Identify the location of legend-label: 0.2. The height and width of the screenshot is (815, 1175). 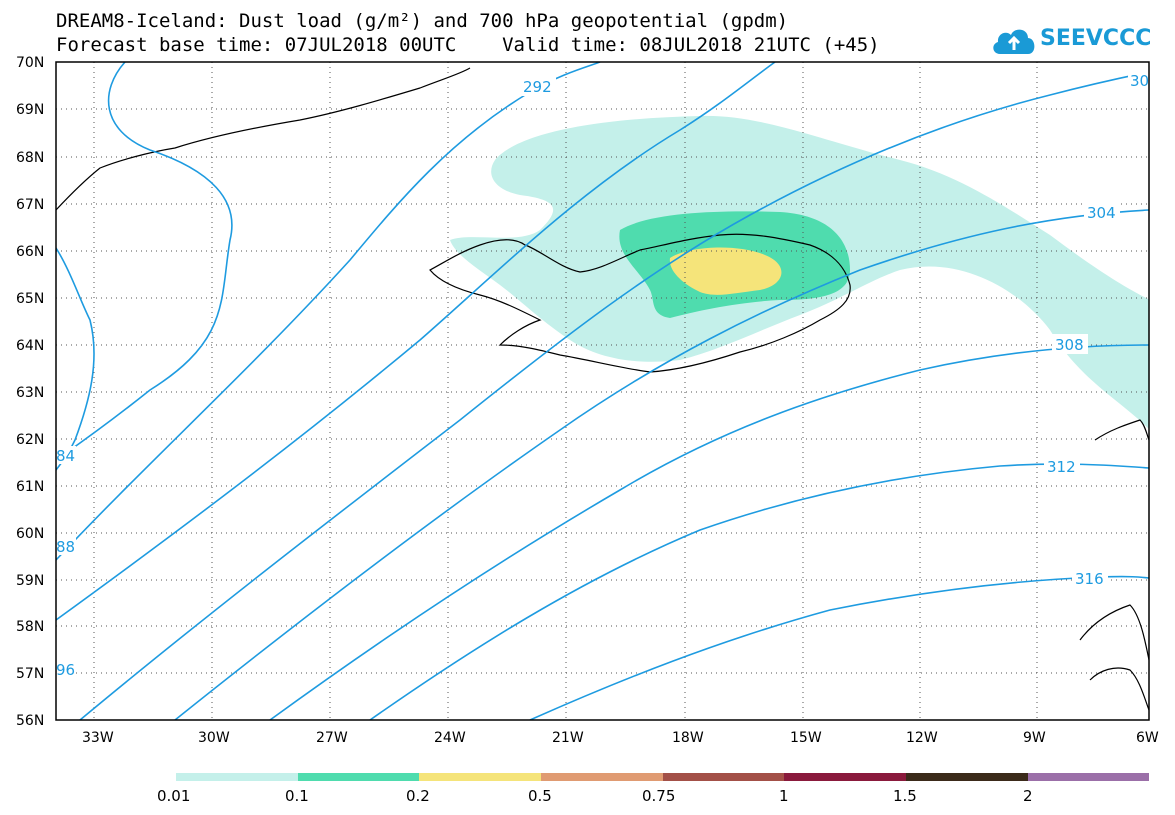
(418, 796).